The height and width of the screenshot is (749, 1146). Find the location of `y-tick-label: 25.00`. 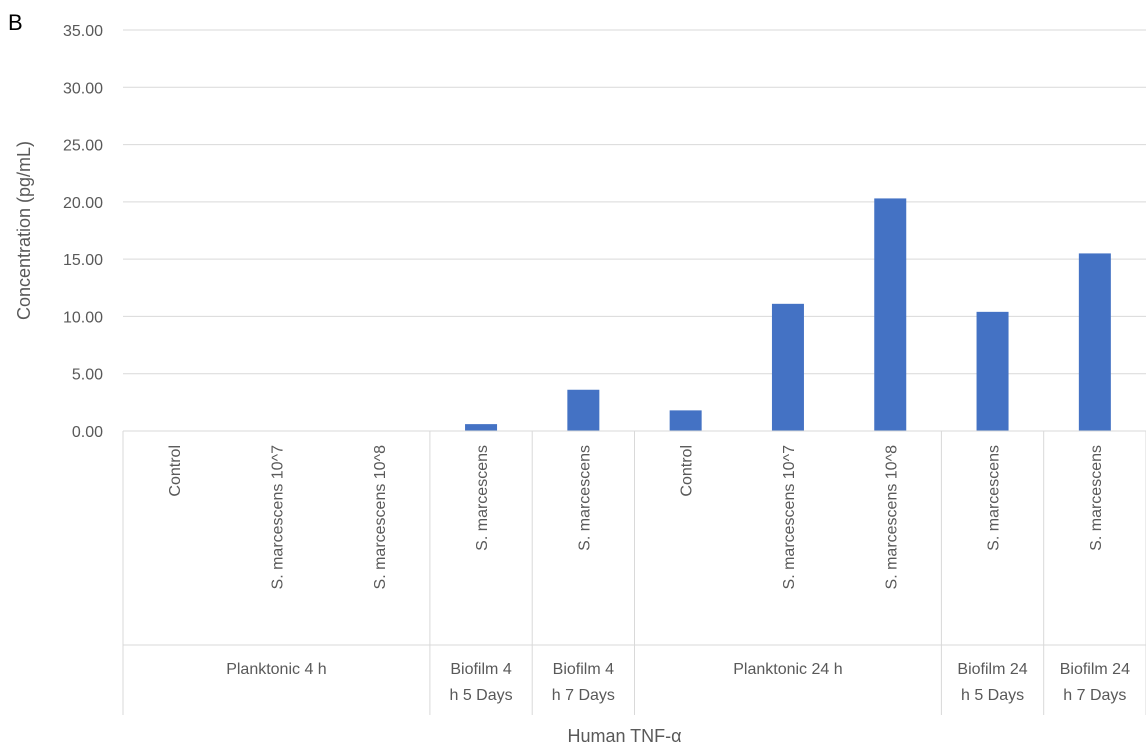

y-tick-label: 25.00 is located at coordinates (83, 146).